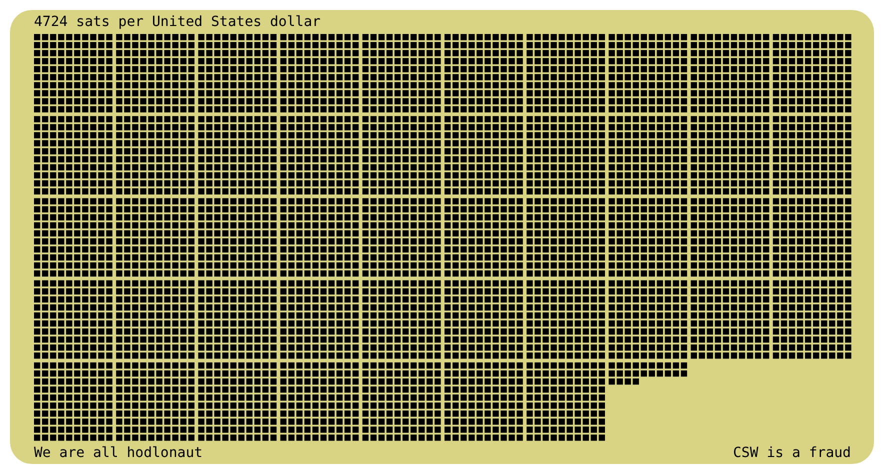 The height and width of the screenshot is (474, 884). I want to click on data-label: 4724, so click(51, 22).